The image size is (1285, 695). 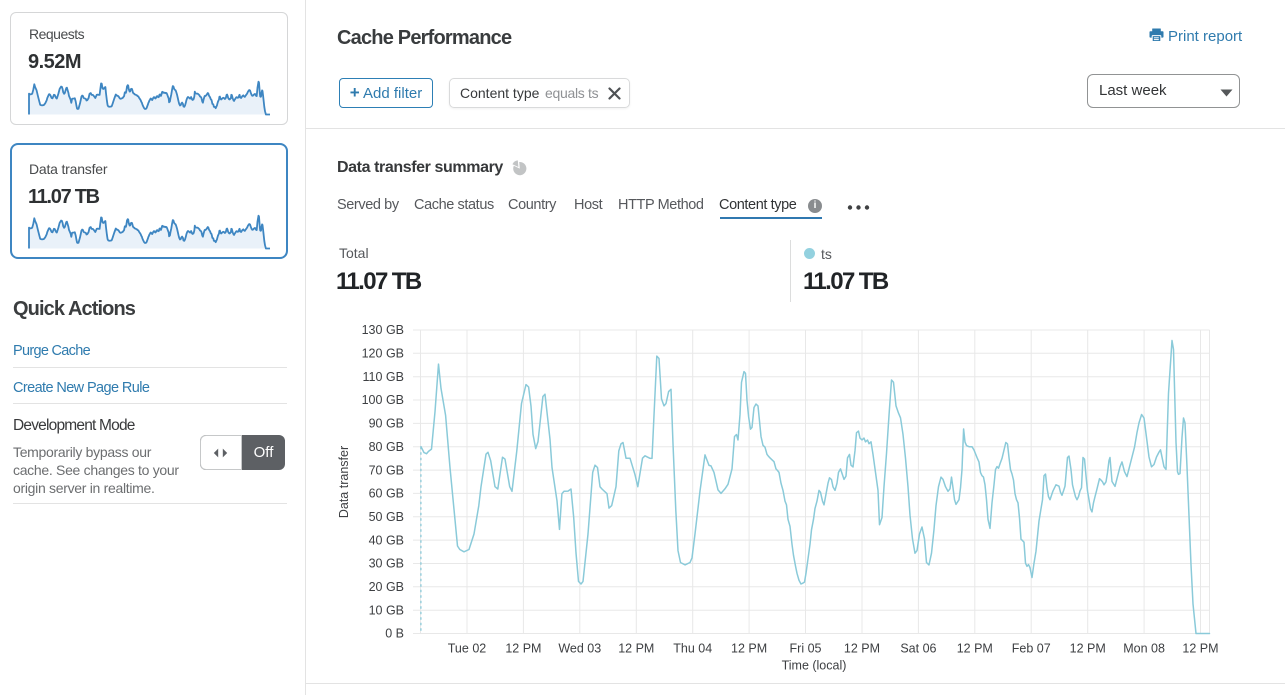 I want to click on svg-text: Time (local), so click(x=814, y=666).